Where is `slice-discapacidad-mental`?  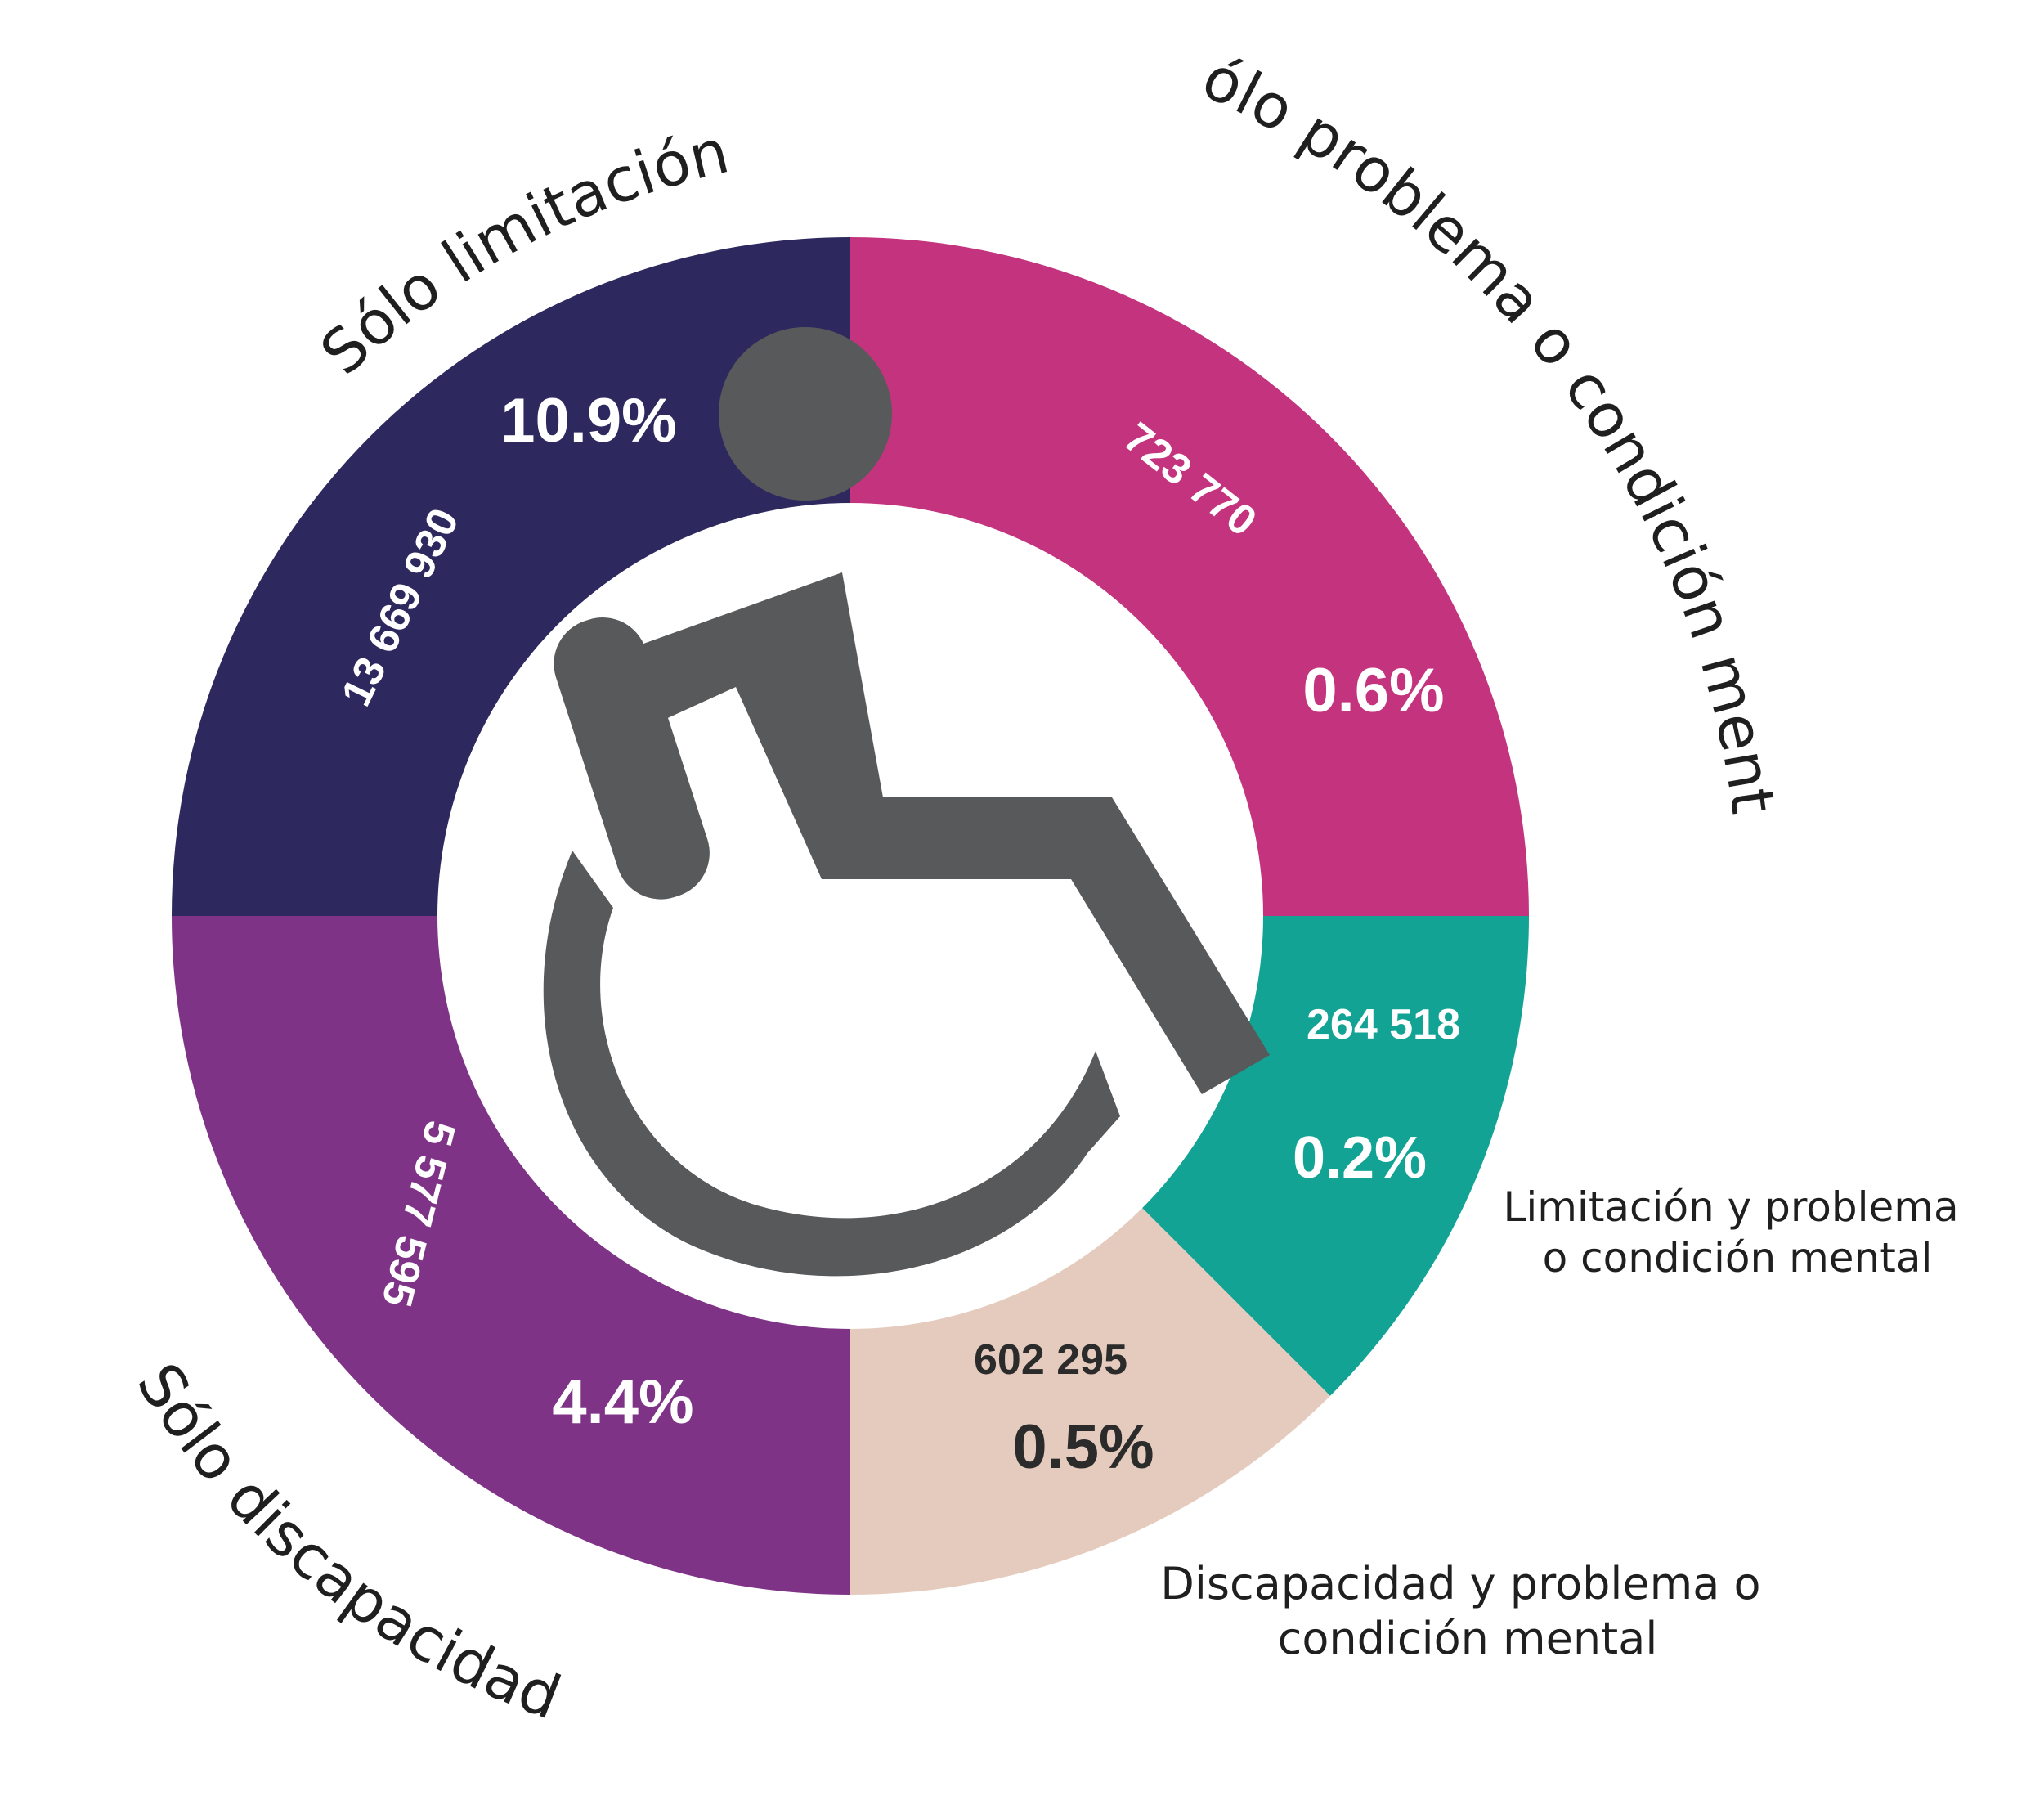
slice-discapacidad-mental is located at coordinates (1090, 1401).